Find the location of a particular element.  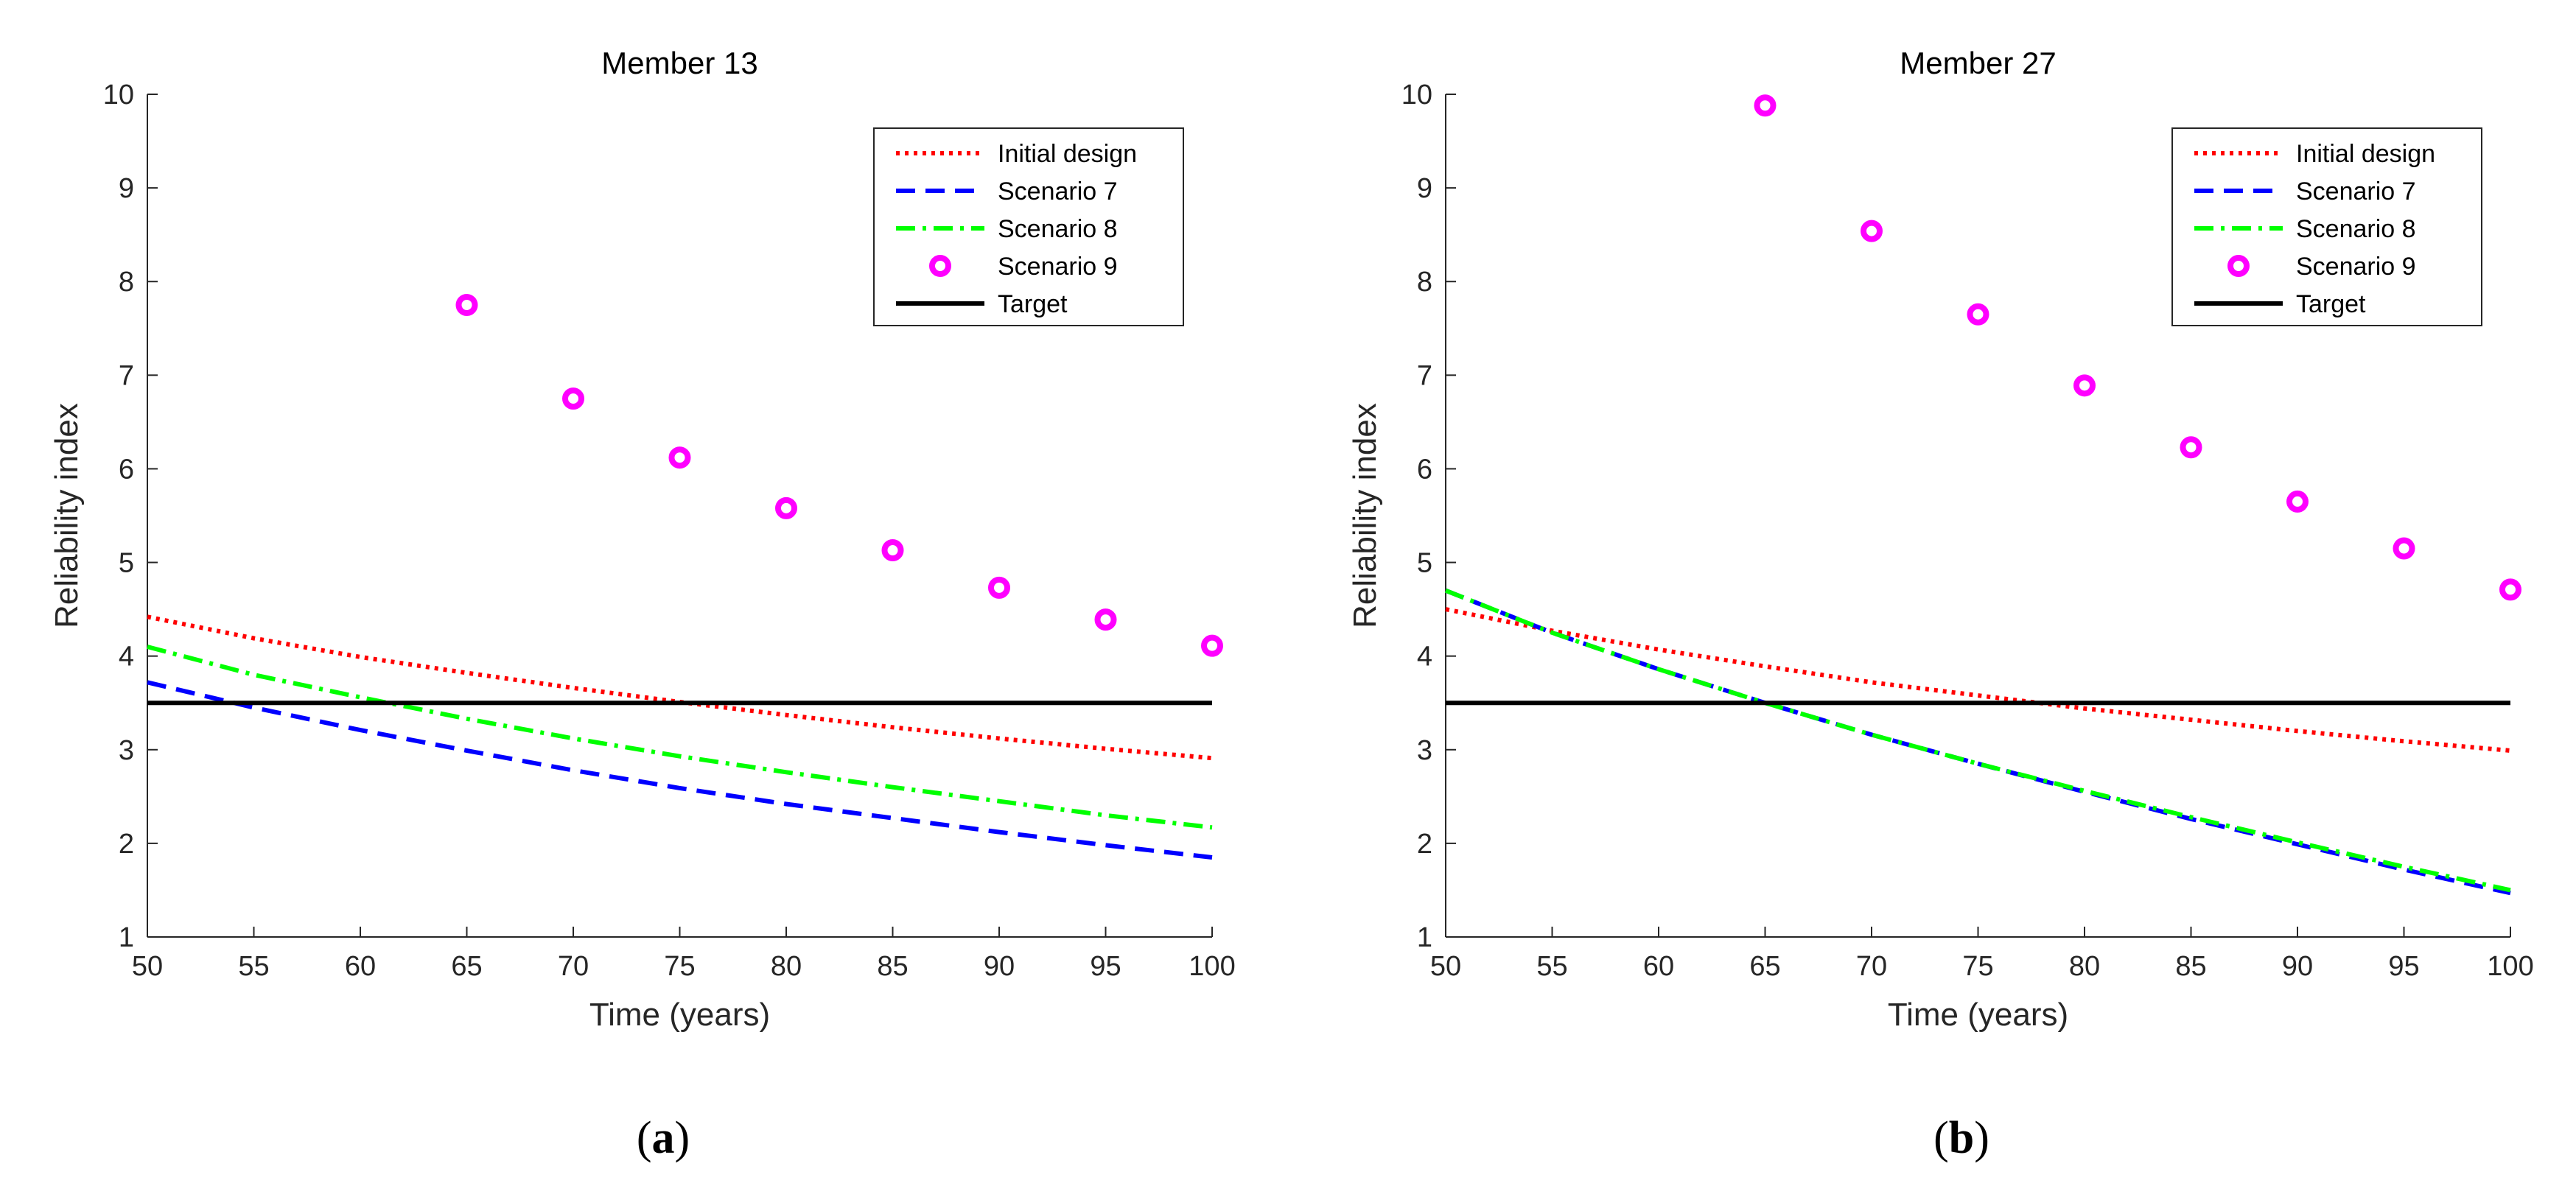

caption-letter: b is located at coordinates (1961, 1138).